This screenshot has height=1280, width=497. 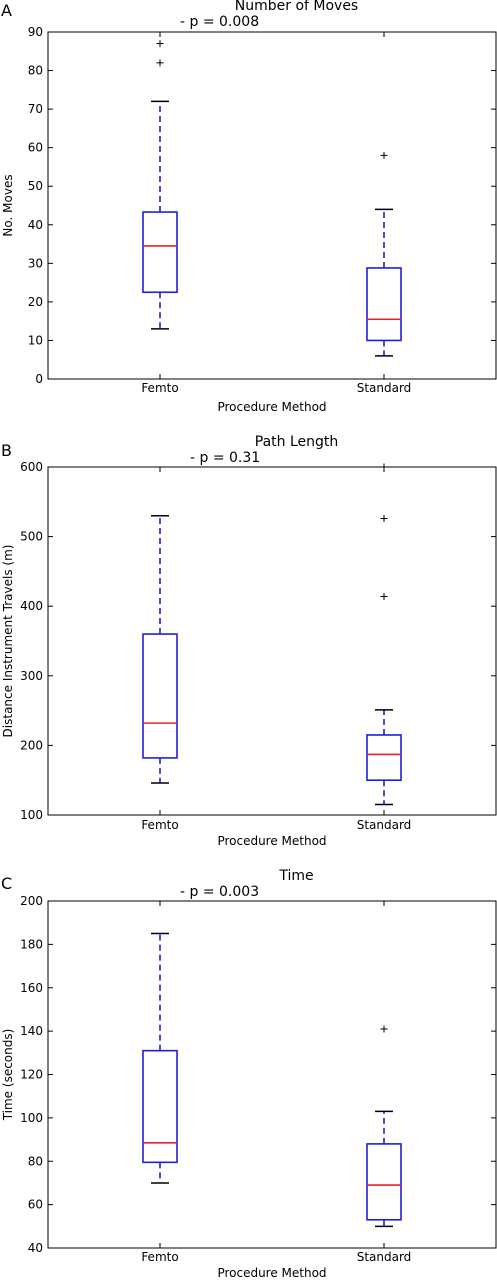 What do you see at coordinates (31, 606) in the screenshot?
I see `y-tick-label: 400` at bounding box center [31, 606].